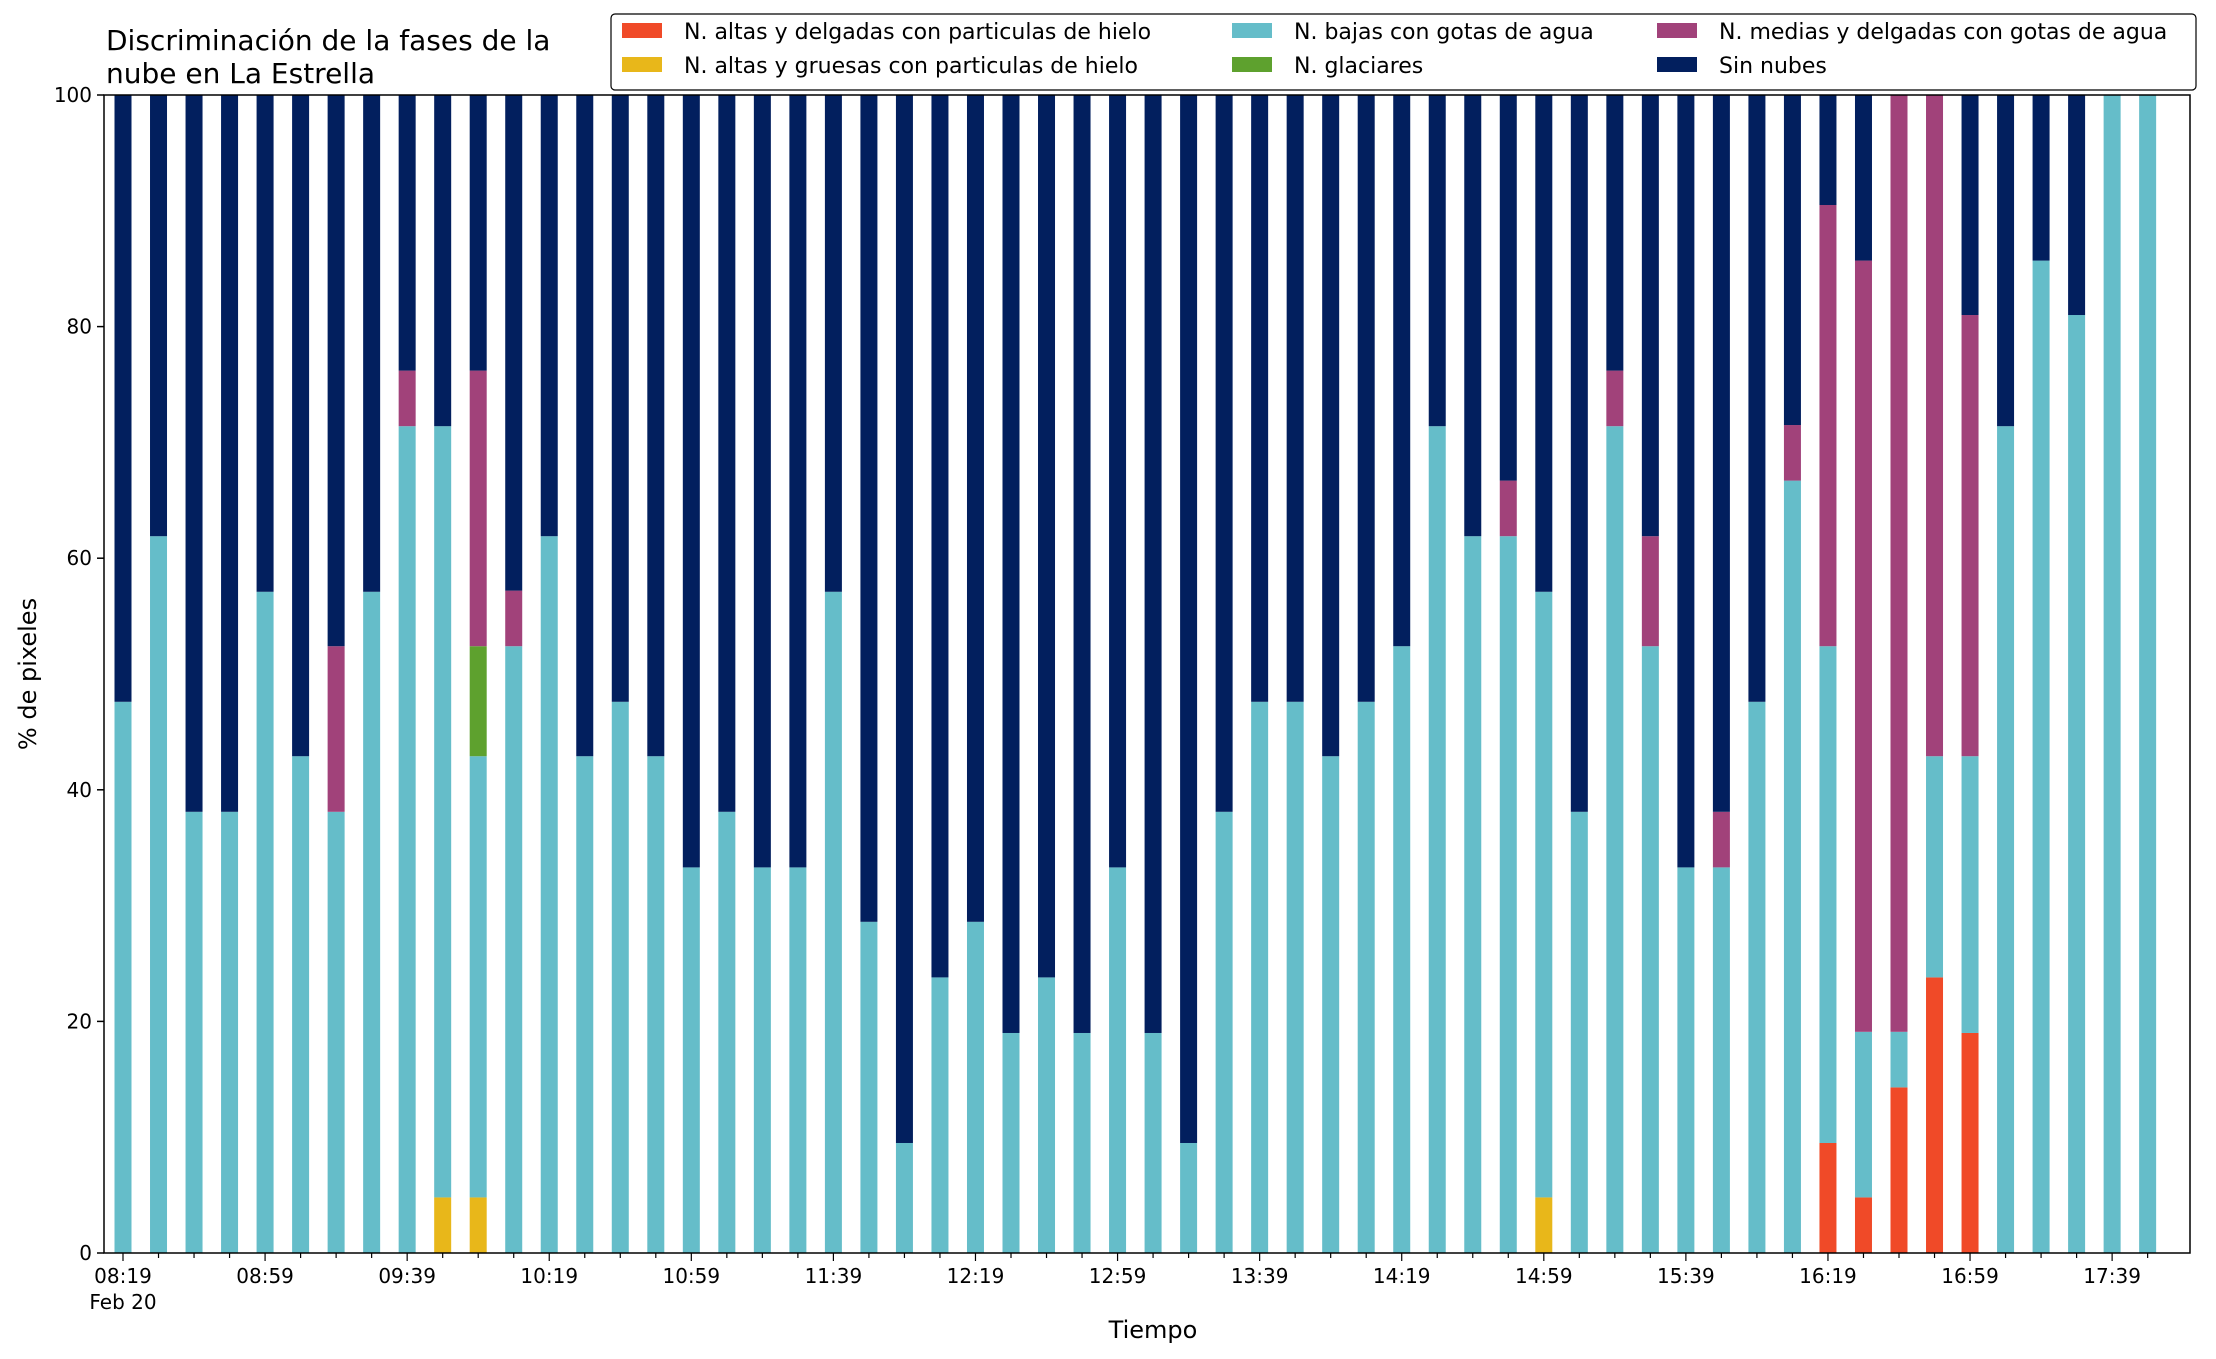  What do you see at coordinates (1403, 52) in the screenshot?
I see `legend-box` at bounding box center [1403, 52].